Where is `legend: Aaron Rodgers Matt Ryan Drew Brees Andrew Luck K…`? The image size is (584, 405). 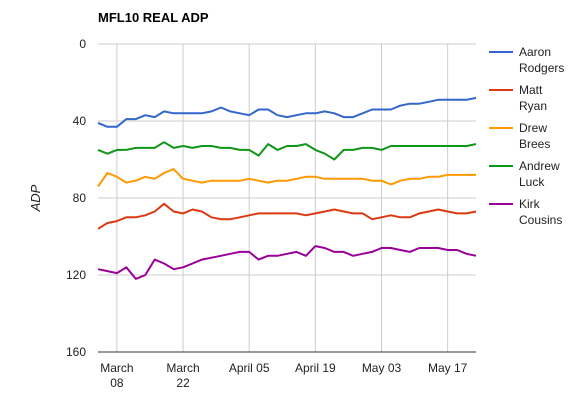 legend: Aaron Rodgers Matt Ryan Drew Brees Andrew Luck K… is located at coordinates (526, 136).